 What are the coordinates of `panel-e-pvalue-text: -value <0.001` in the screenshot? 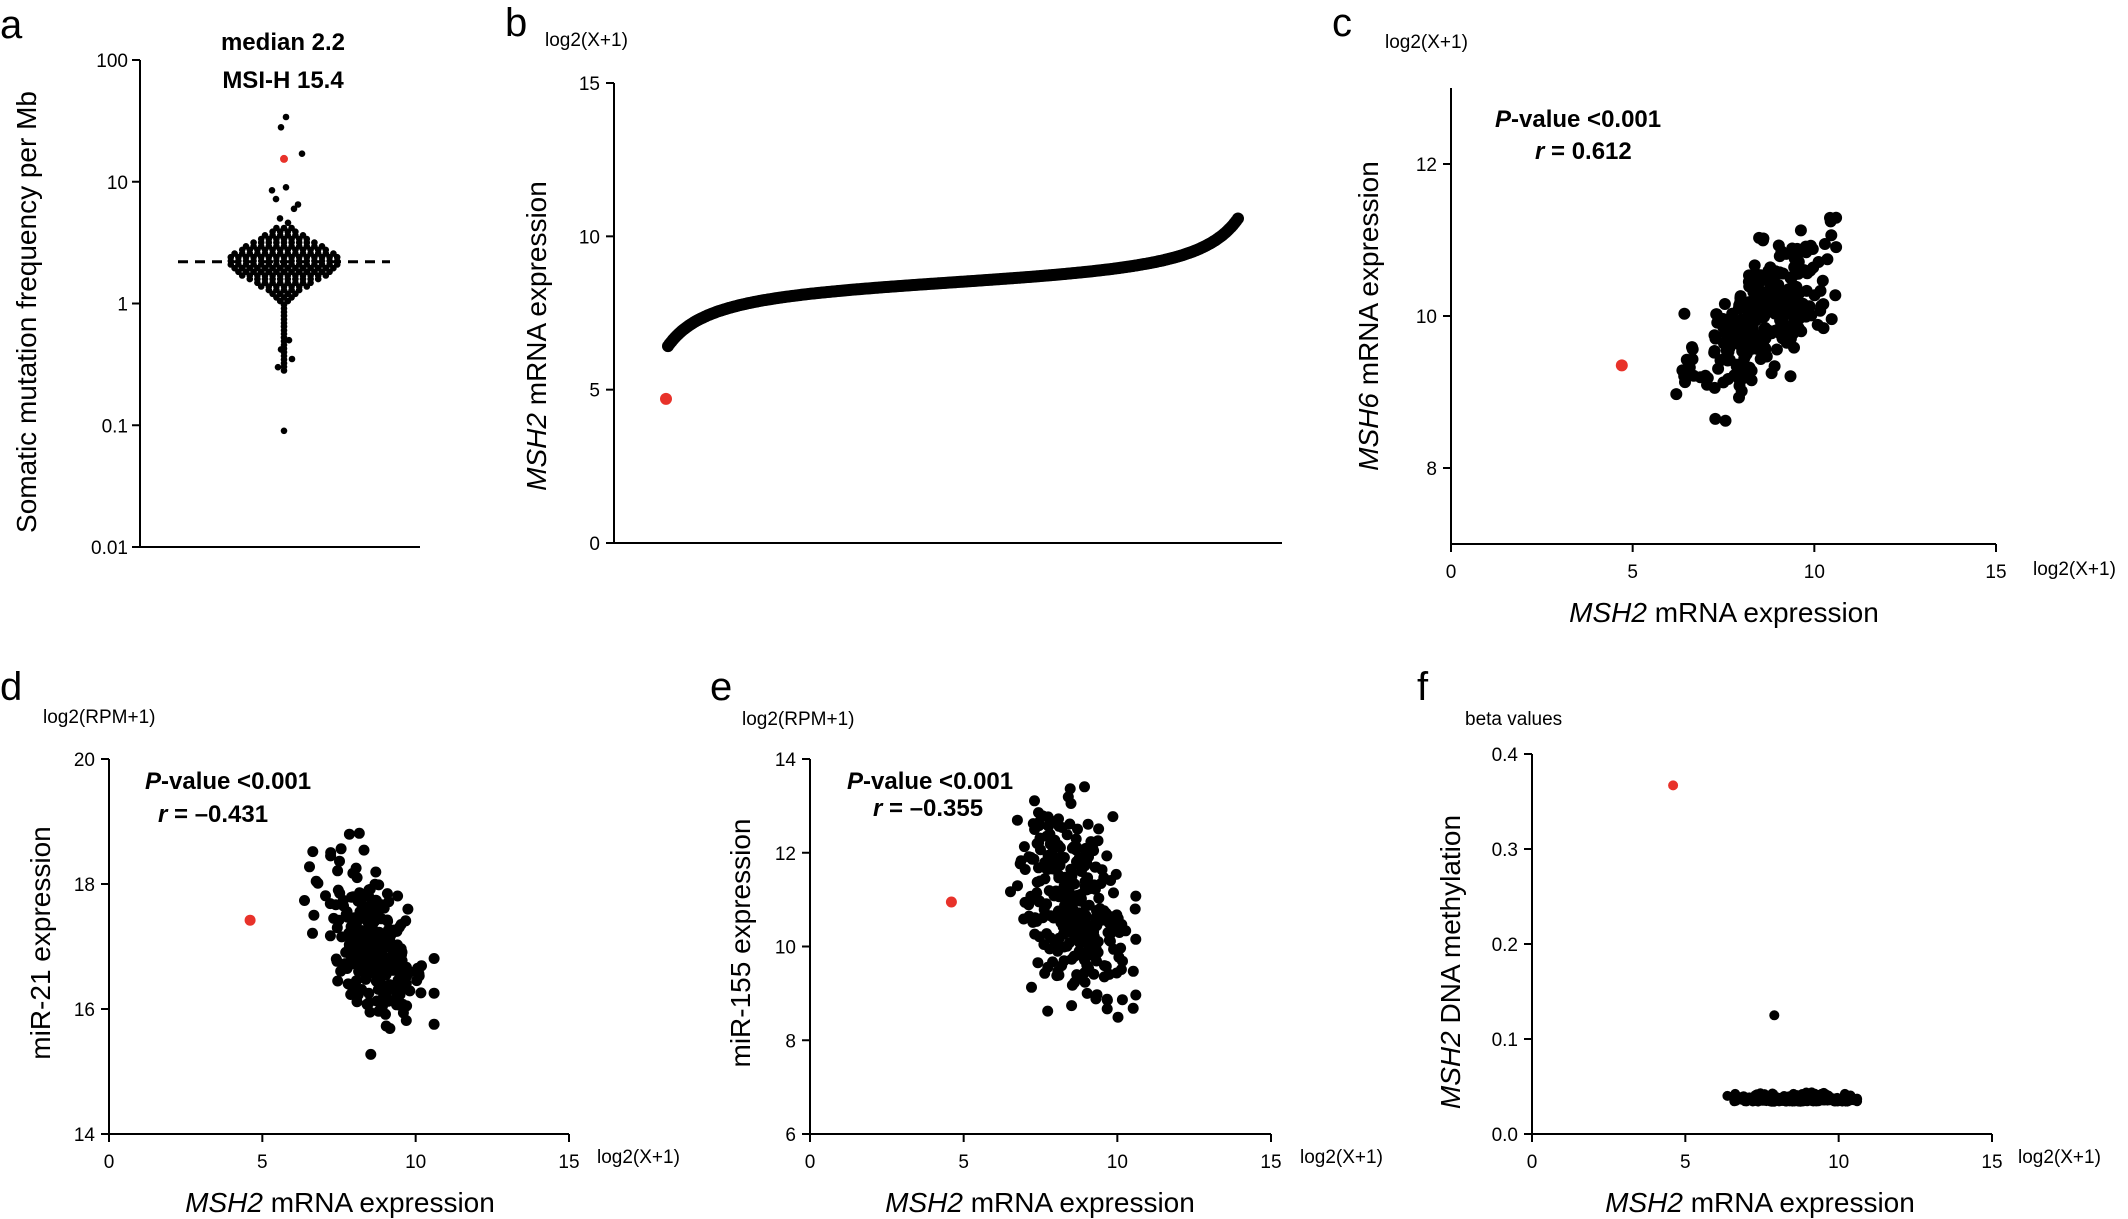 It's located at (938, 781).